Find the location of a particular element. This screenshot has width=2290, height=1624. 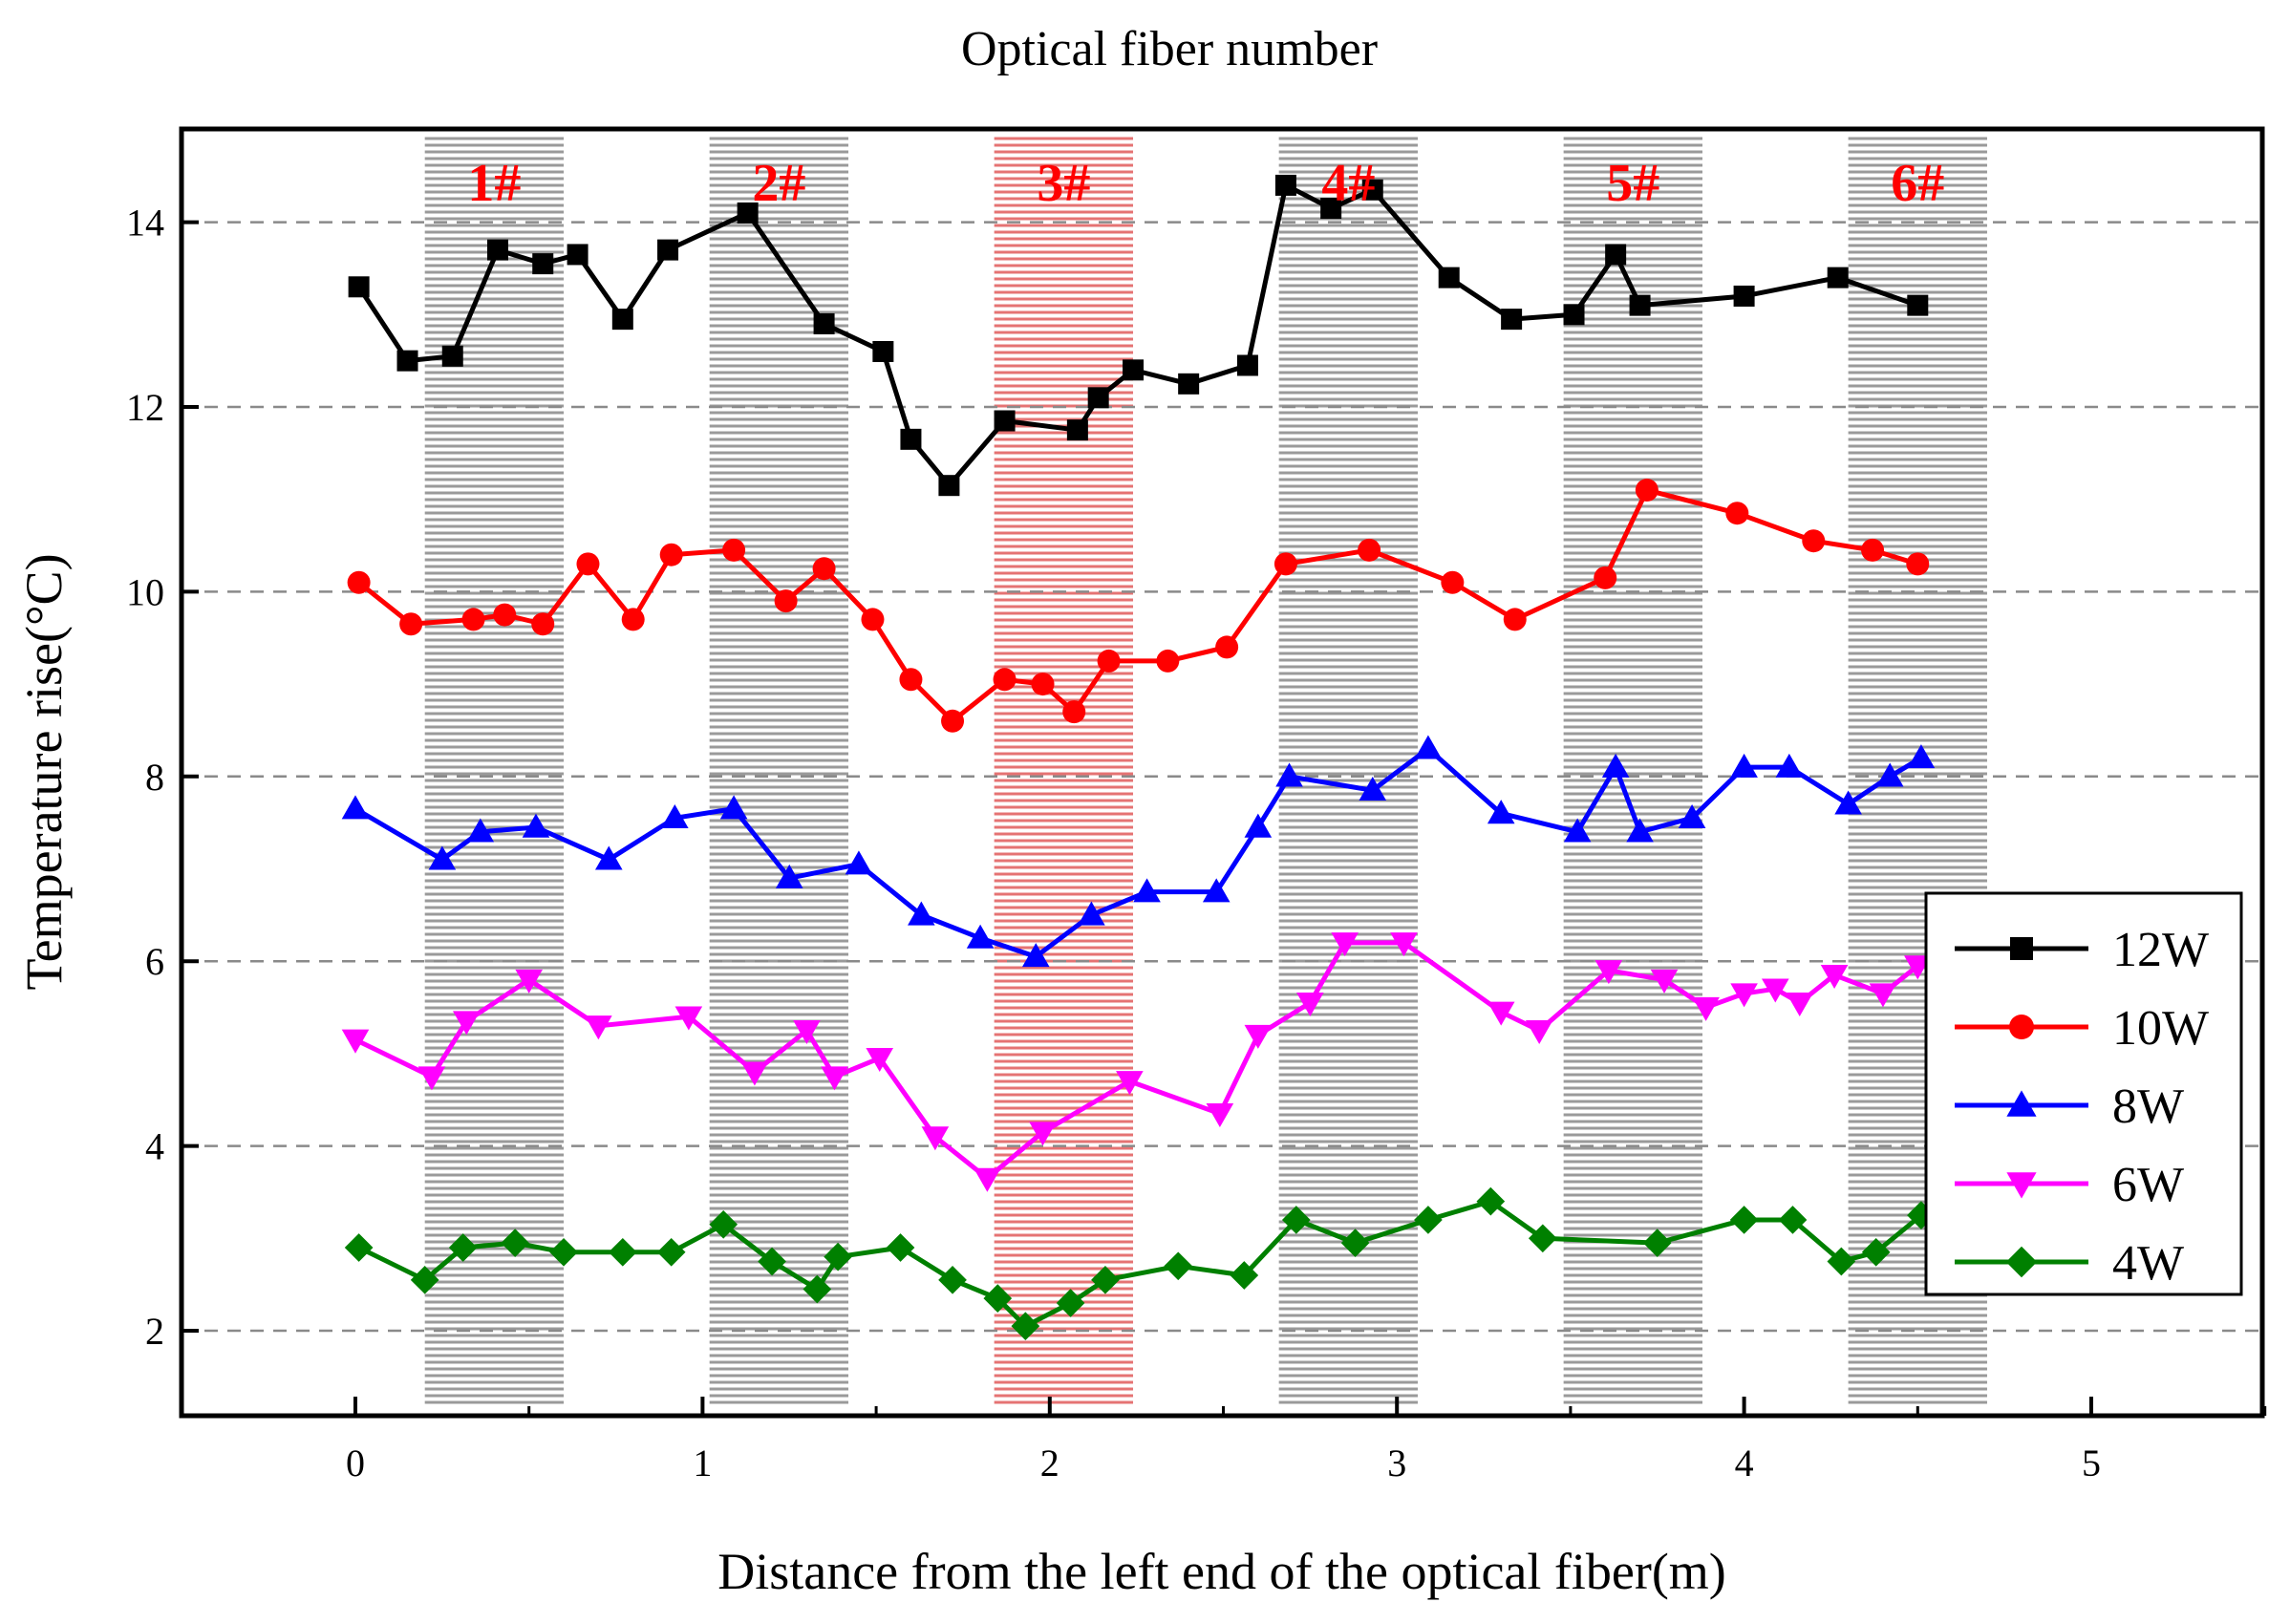

series-10W is located at coordinates (1138, 606).